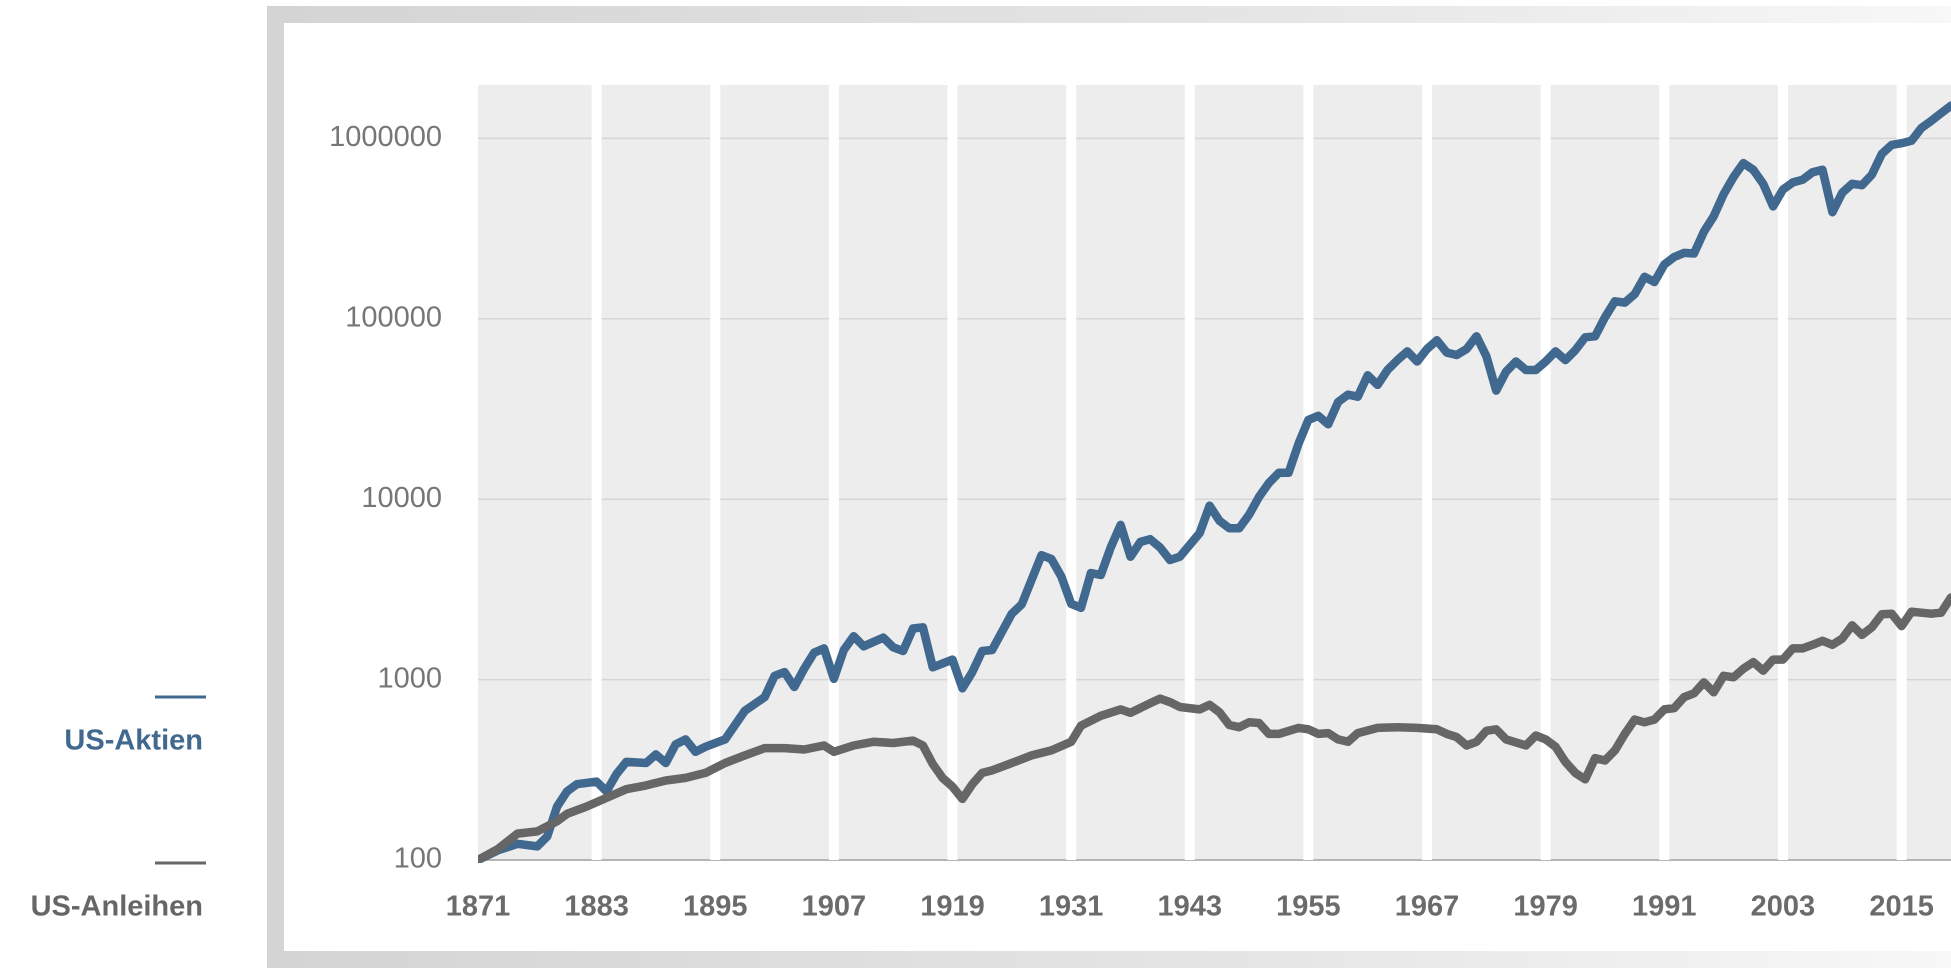  Describe the element at coordinates (952, 907) in the screenshot. I see `x-tick-label: 1919` at that location.